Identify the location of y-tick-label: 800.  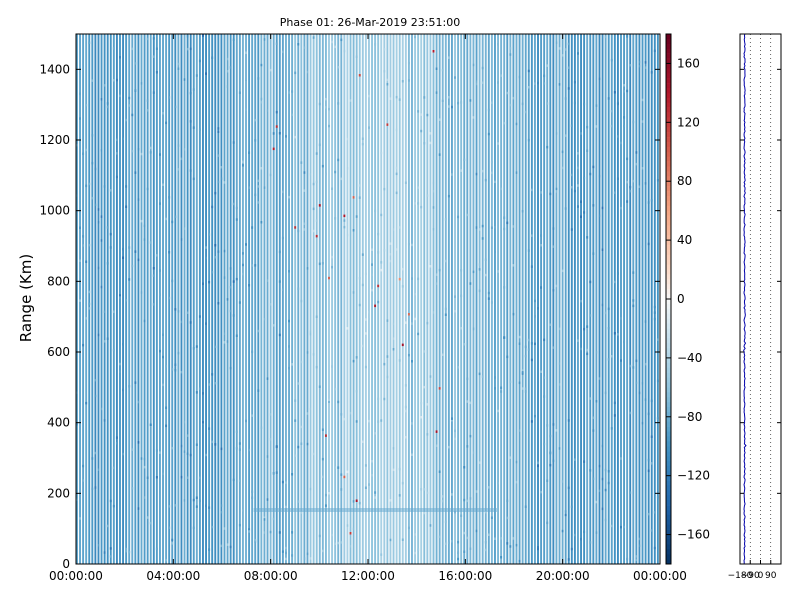
(58, 281).